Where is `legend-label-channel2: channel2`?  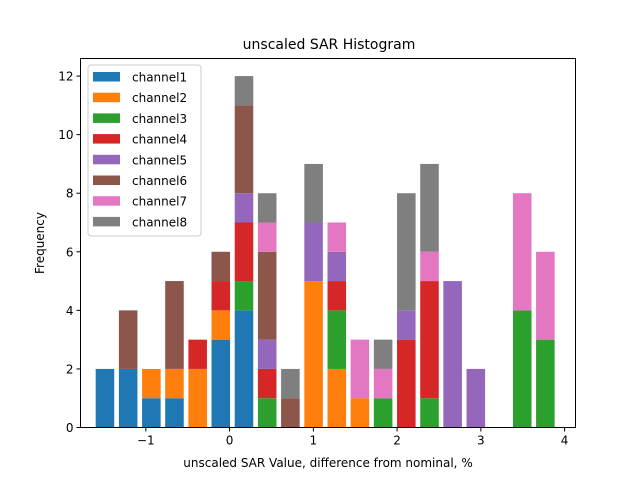 legend-label-channel2: channel2 is located at coordinates (159, 98).